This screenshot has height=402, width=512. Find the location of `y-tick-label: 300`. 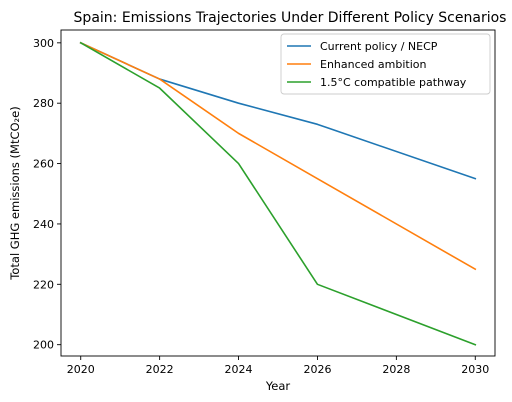

y-tick-label: 300 is located at coordinates (43, 43).